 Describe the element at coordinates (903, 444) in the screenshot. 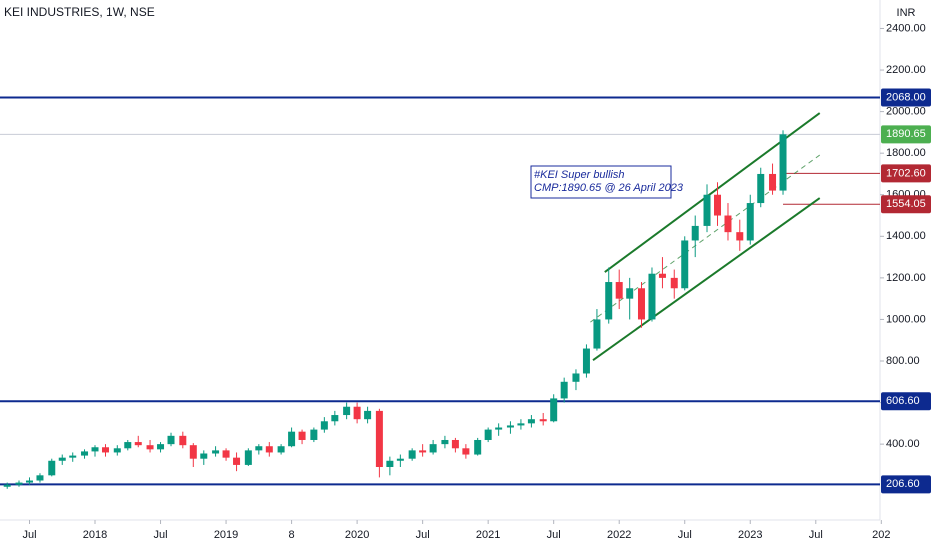

I see `y-tick-label: 400.00` at that location.